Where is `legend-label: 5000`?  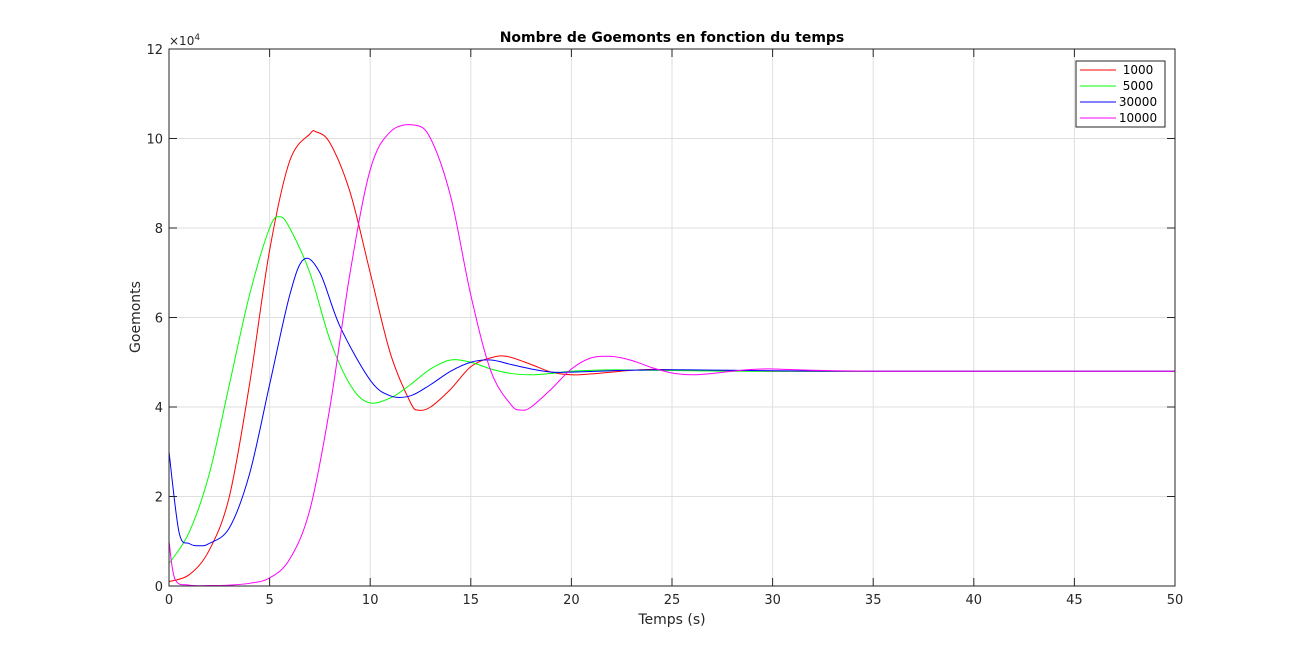
legend-label: 5000 is located at coordinates (1138, 86).